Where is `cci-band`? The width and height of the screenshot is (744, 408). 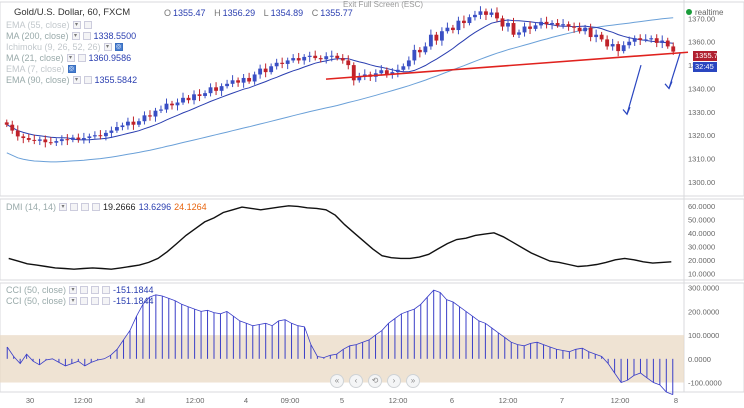 cci-band is located at coordinates (342, 359).